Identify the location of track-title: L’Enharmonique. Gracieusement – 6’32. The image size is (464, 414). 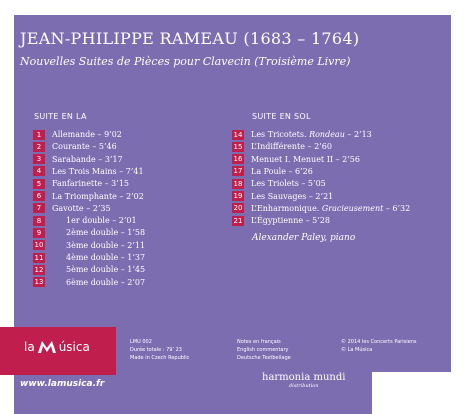
(330, 208).